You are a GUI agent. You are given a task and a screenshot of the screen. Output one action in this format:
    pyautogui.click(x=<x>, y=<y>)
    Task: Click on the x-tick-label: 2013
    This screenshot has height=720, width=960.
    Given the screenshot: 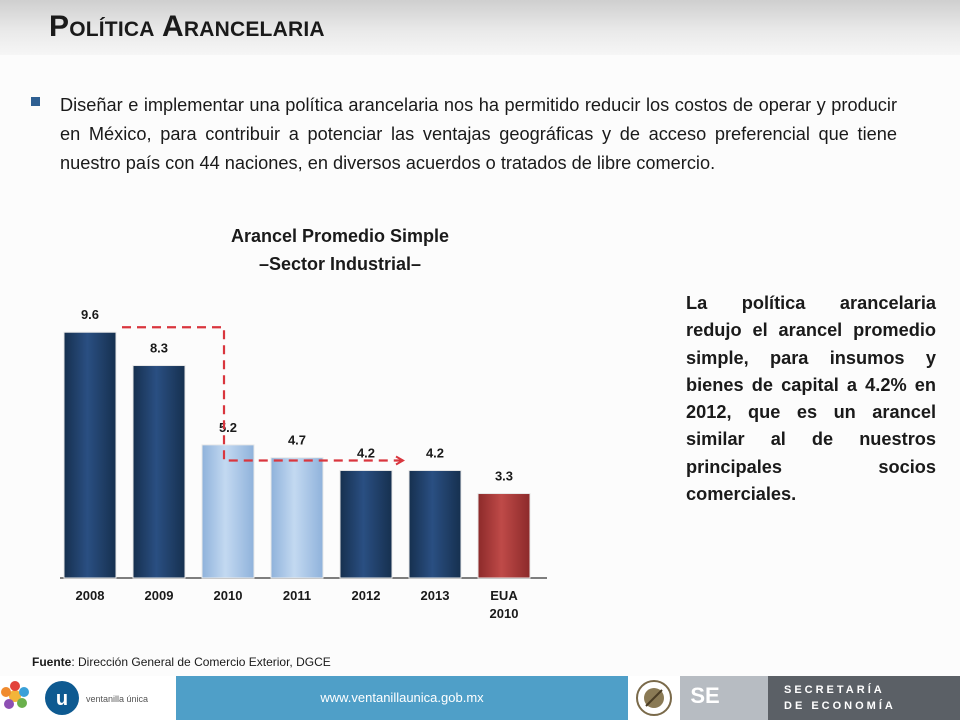 What is the action you would take?
    pyautogui.click(x=435, y=595)
    